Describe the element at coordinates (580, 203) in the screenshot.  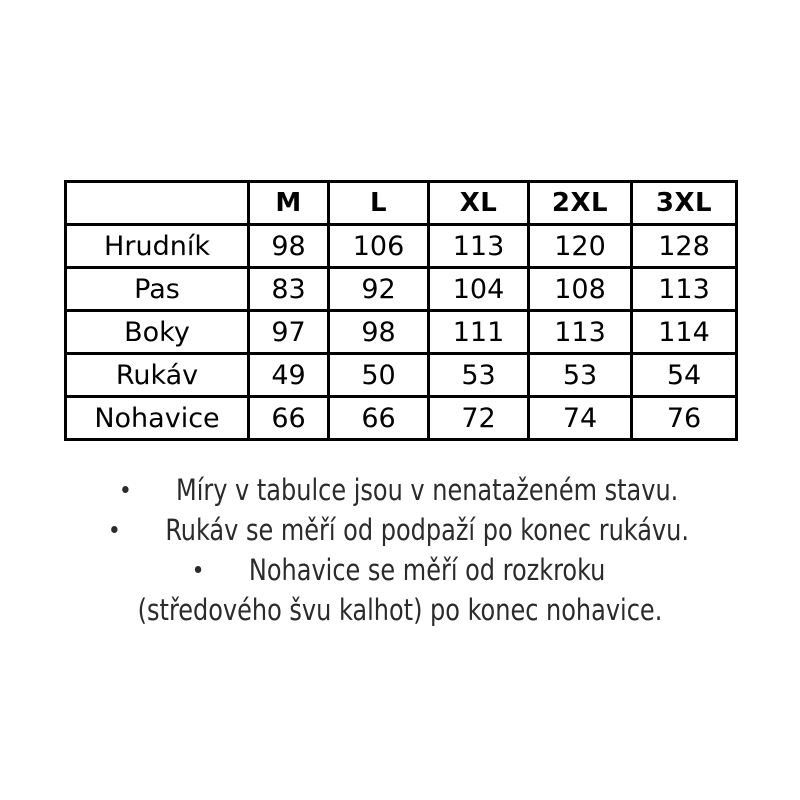
I see `header-cell-2xl: 2XL` at that location.